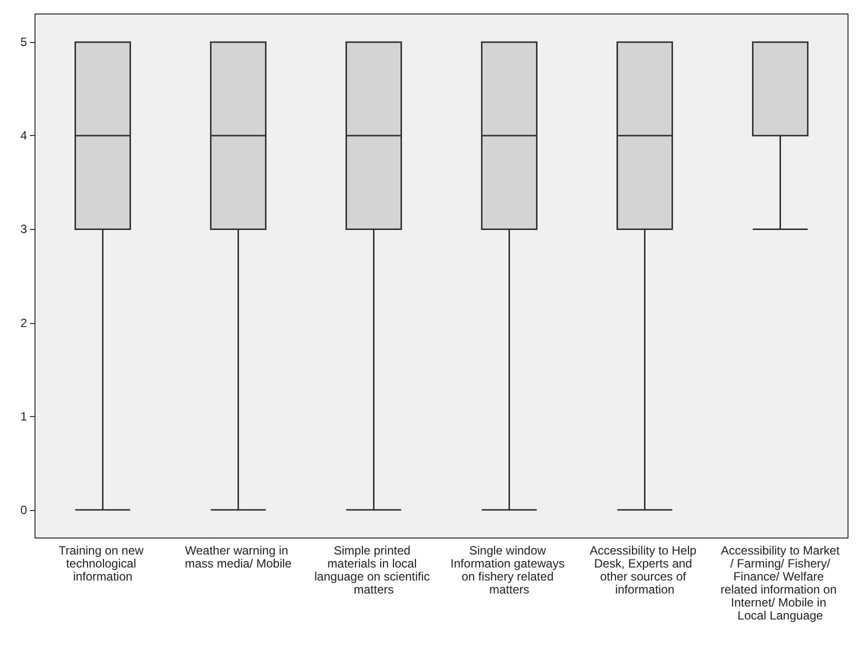  Describe the element at coordinates (24, 509) in the screenshot. I see `y-tick-label: 0` at that location.